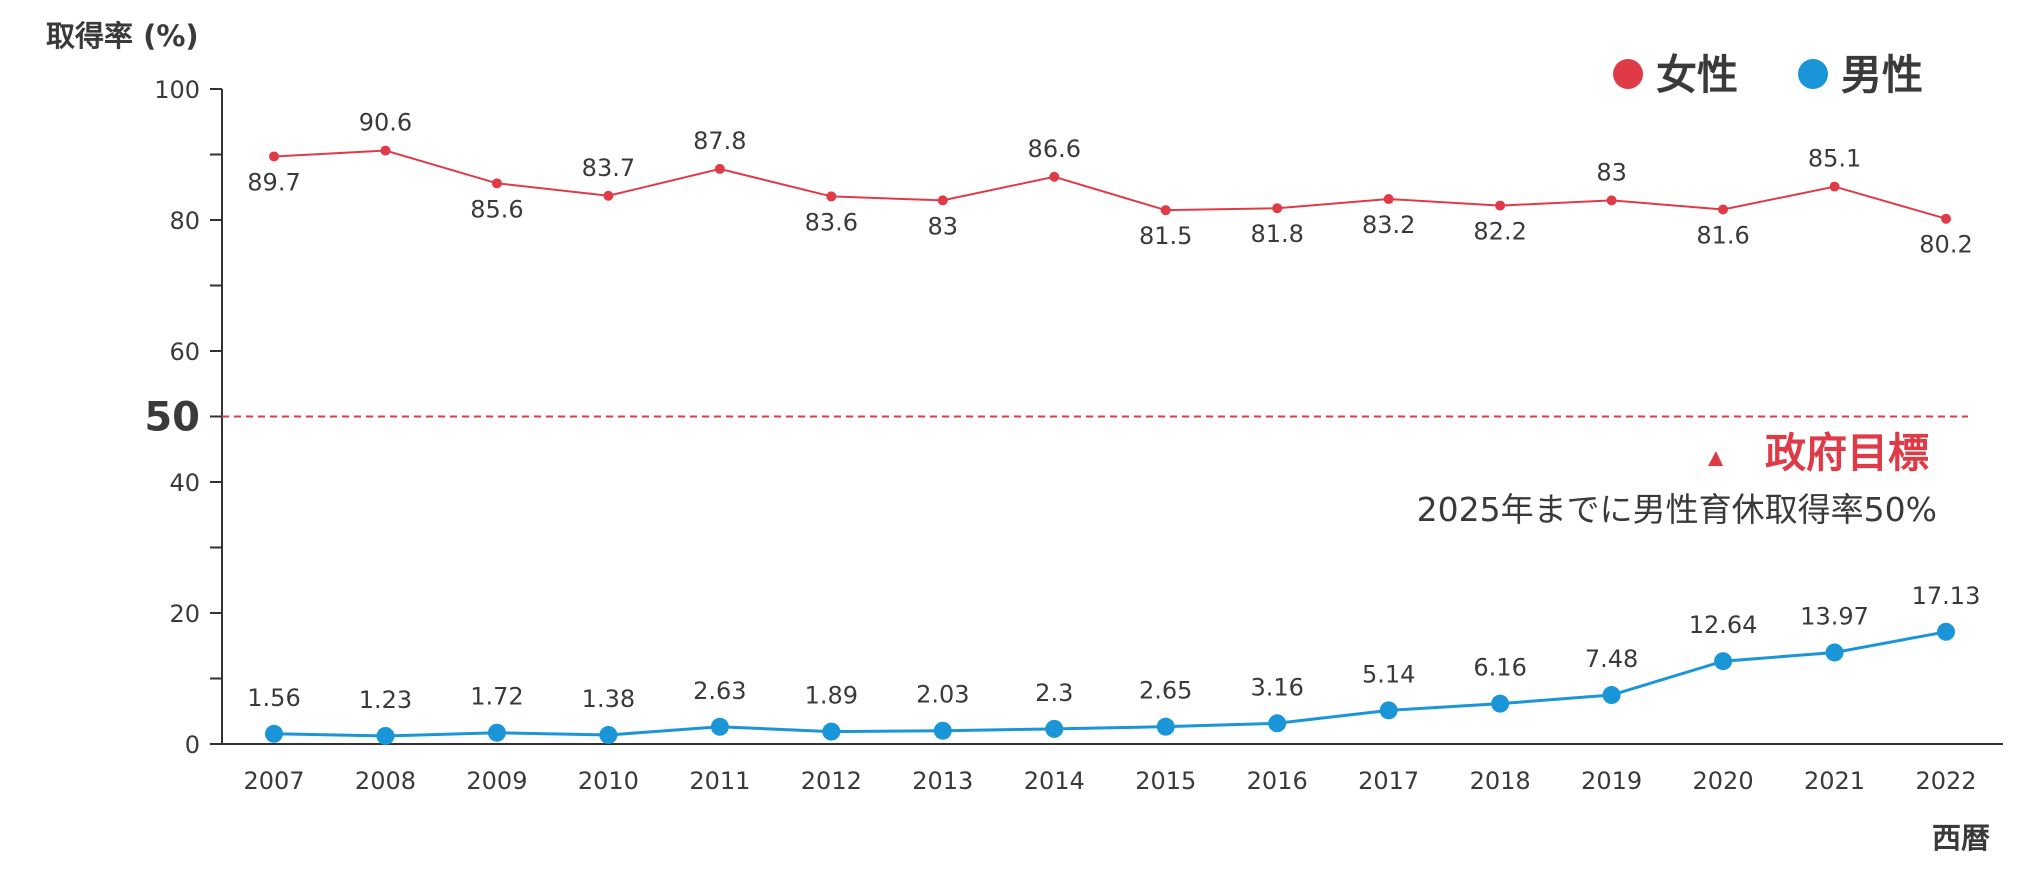  I want to click on female-data-label: 87.8, so click(719, 141).